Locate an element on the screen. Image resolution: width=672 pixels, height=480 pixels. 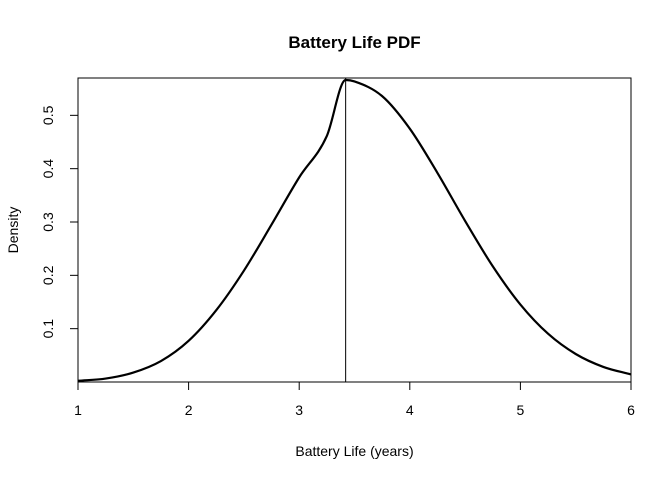
y-axis: 0.1 0.2 0.3 0.4 0.5 is located at coordinates (59, 221).